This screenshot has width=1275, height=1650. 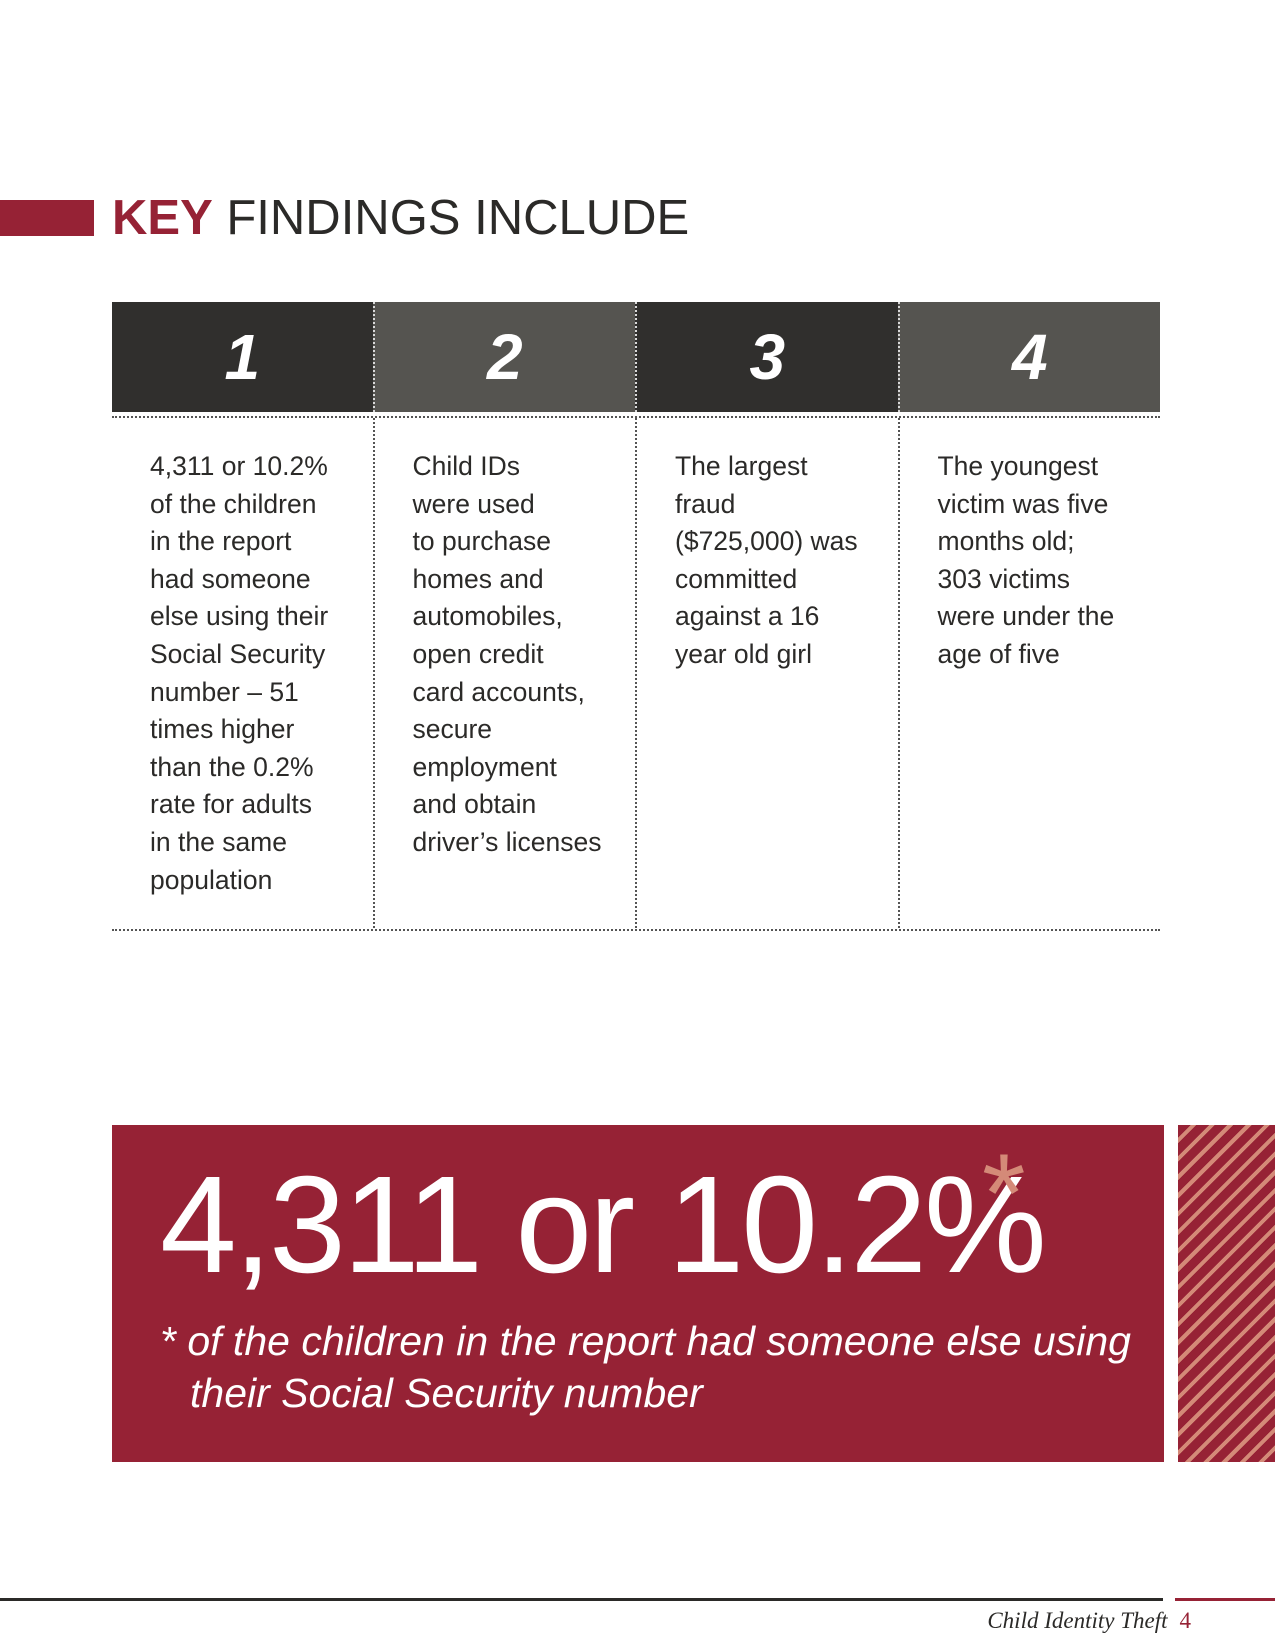 I want to click on finding-number-3: 3, so click(x=766, y=357).